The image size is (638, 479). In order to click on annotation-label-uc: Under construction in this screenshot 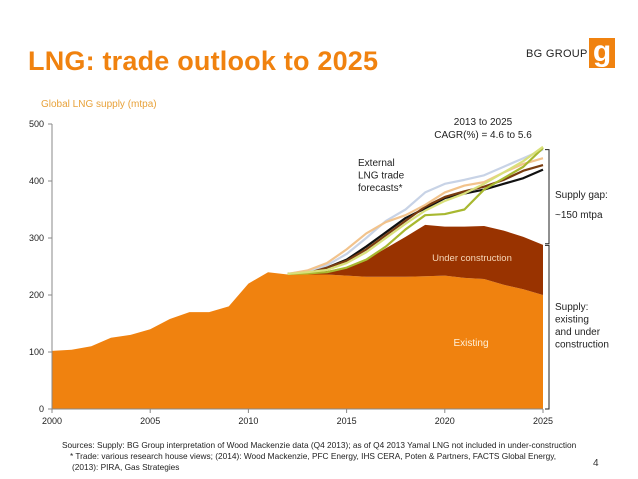, I will do `click(472, 258)`.